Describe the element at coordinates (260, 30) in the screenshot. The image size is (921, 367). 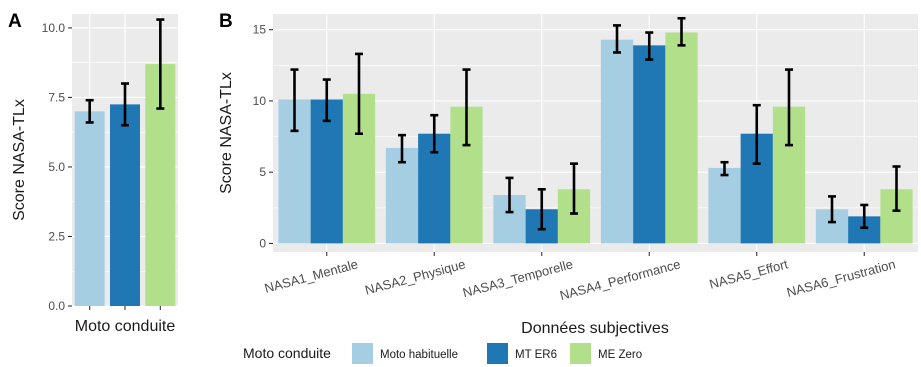
I see `panel-b-y-tick-label: 15` at that location.